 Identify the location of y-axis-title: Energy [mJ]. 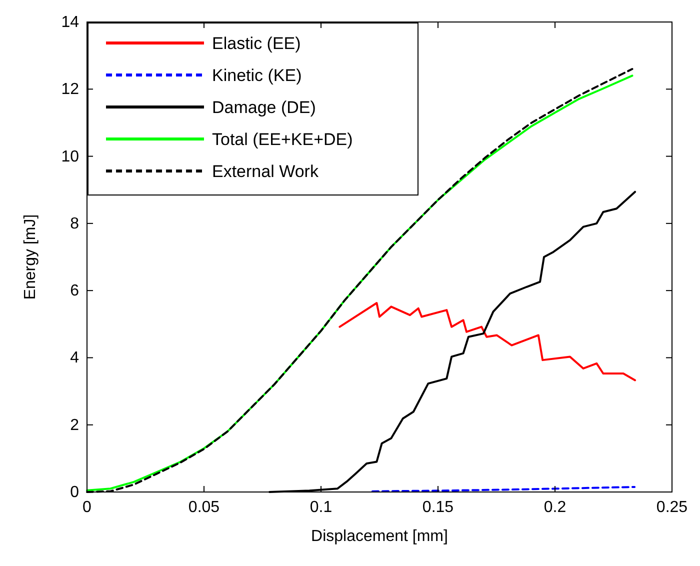
(30, 257).